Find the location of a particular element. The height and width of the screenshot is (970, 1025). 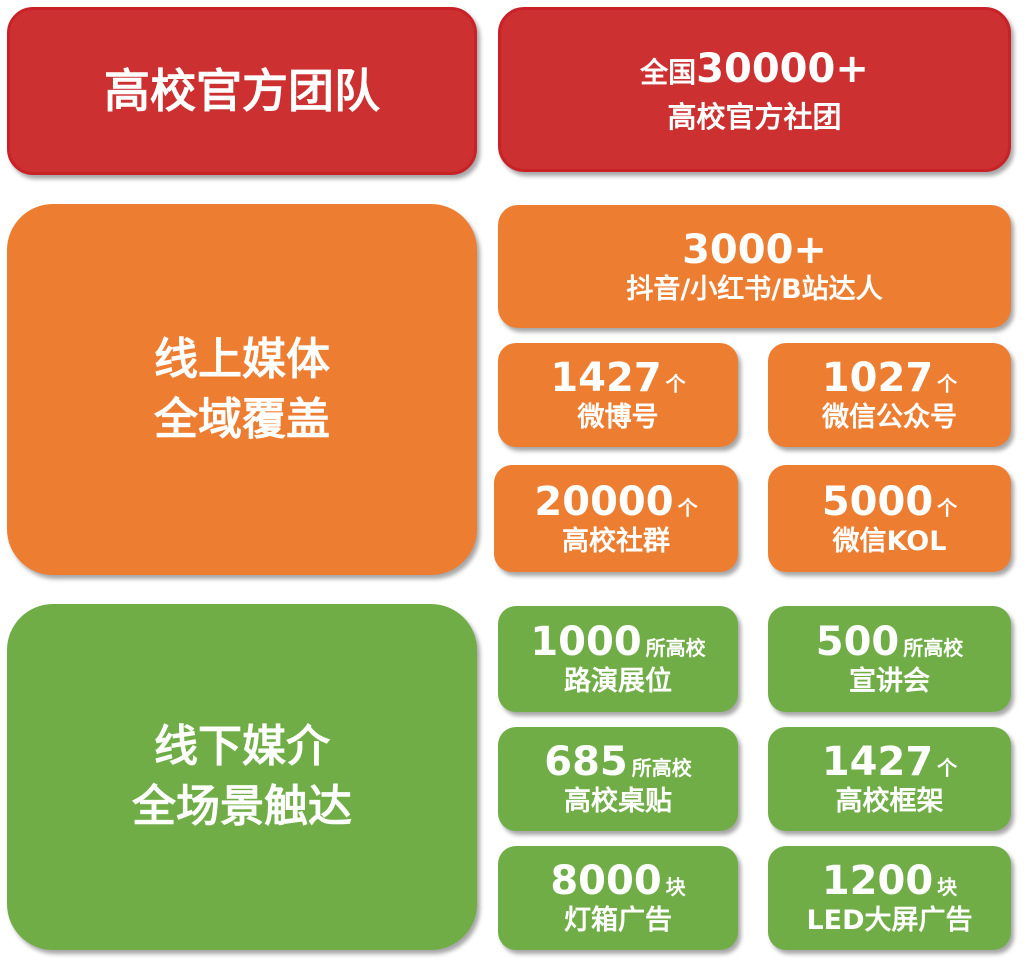

team-title-box: 高校官方团队 is located at coordinates (242, 91).